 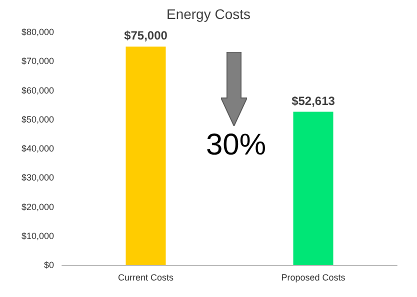 I want to click on data-label: $75,000, so click(x=146, y=35).